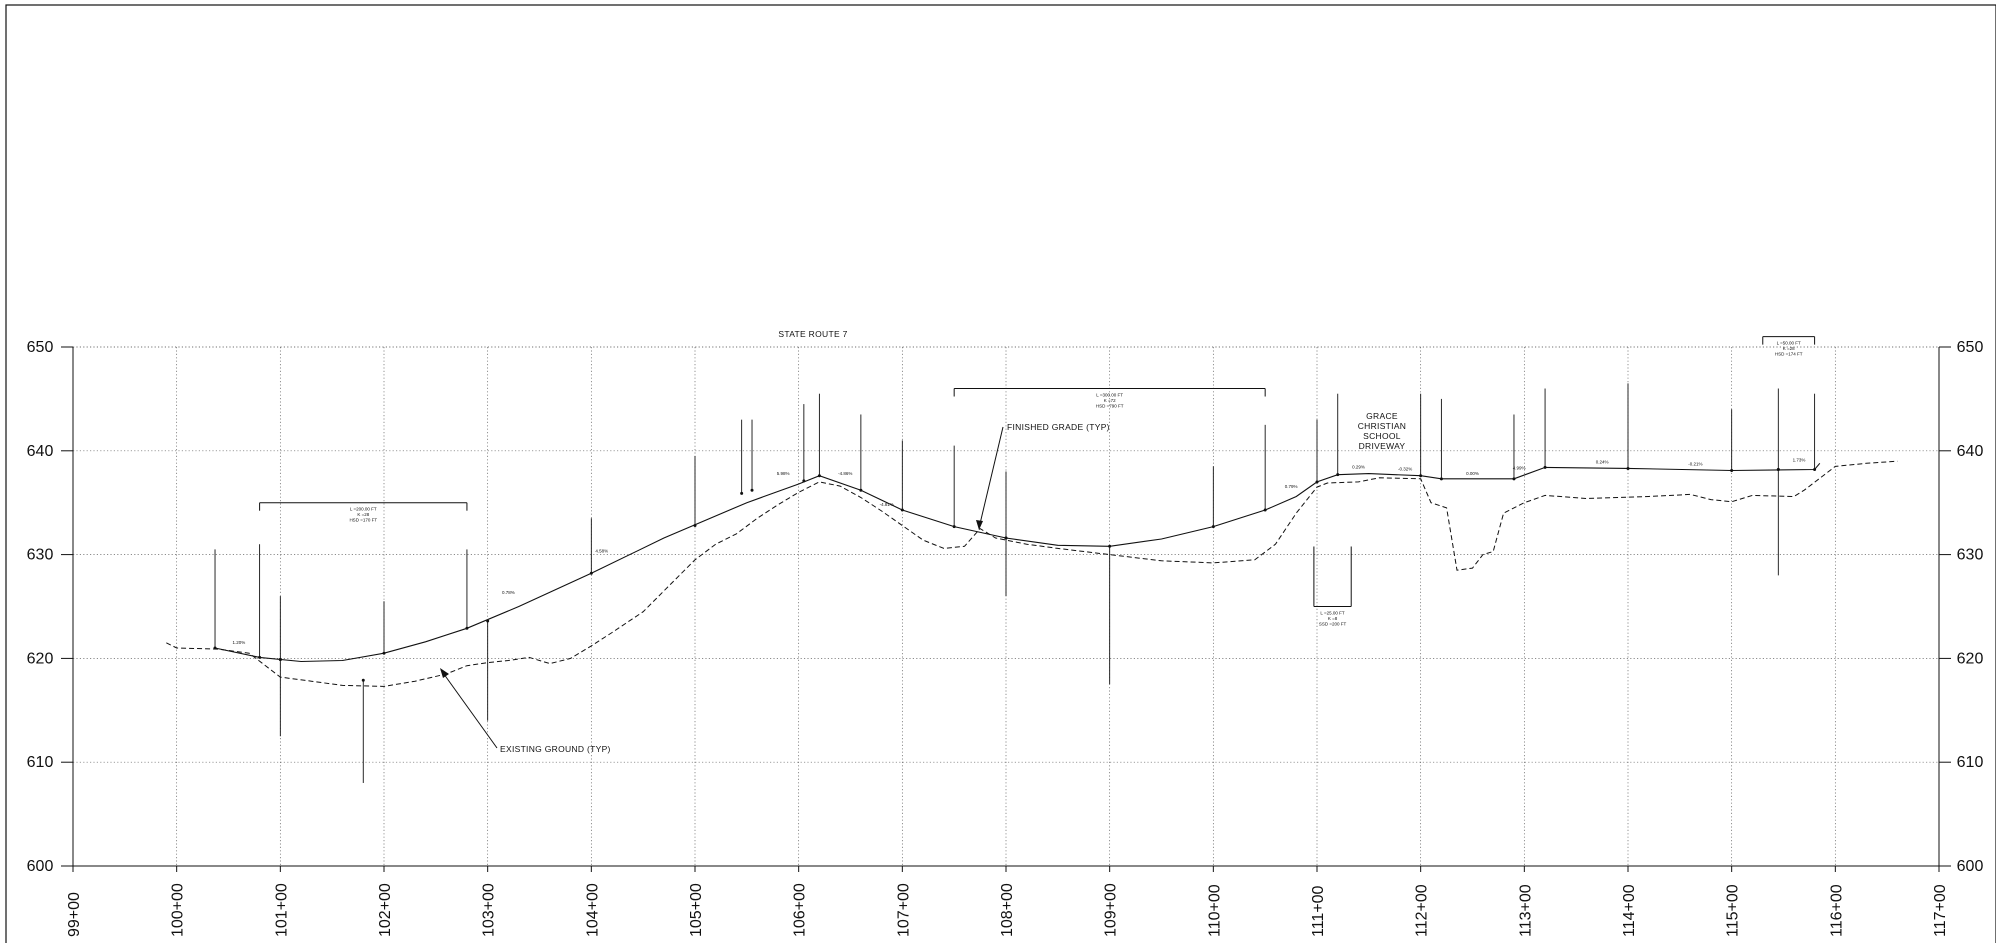  I want to click on vc-label: L =300.00 FT, so click(1109, 395).